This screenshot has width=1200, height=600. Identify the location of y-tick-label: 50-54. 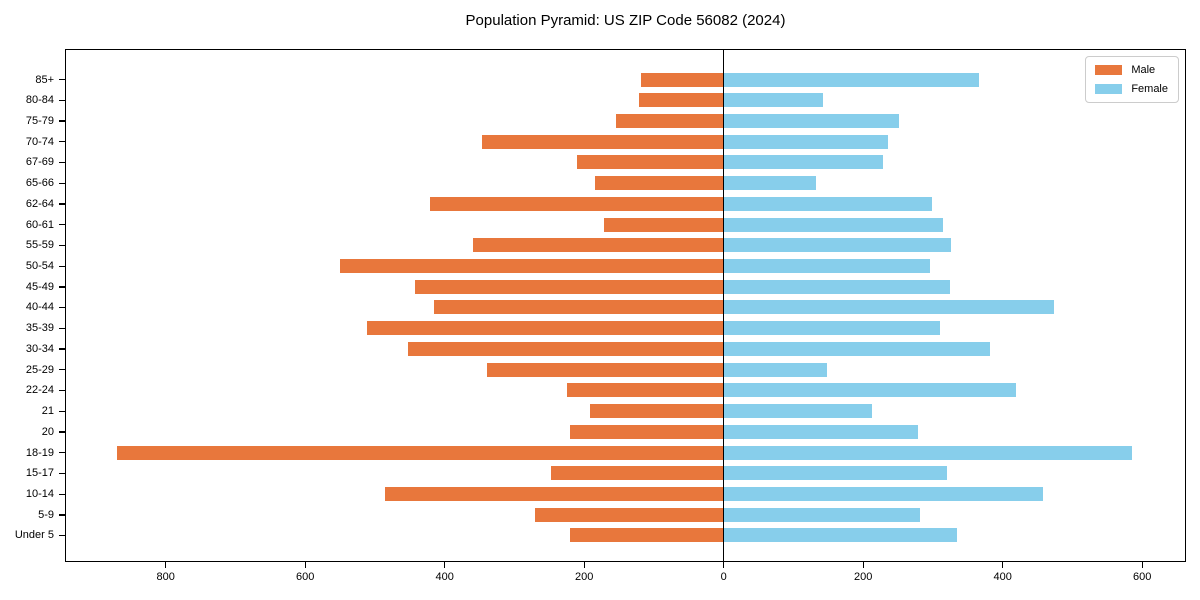
(39, 266).